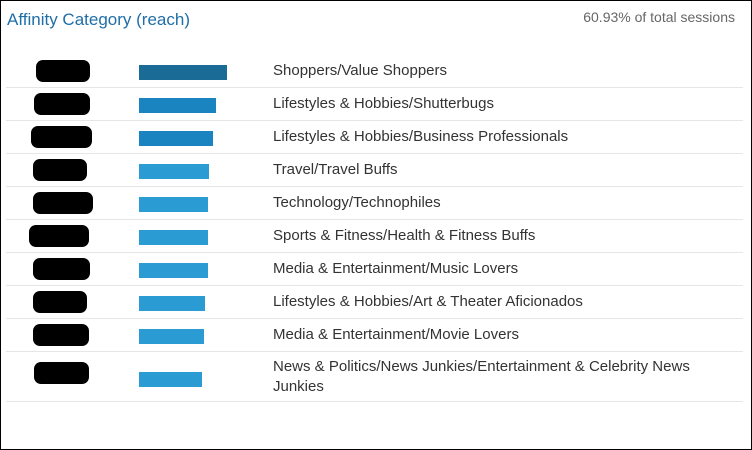 The width and height of the screenshot is (752, 450). I want to click on table-row: Shoppers/Value Shoppers, so click(374, 71).